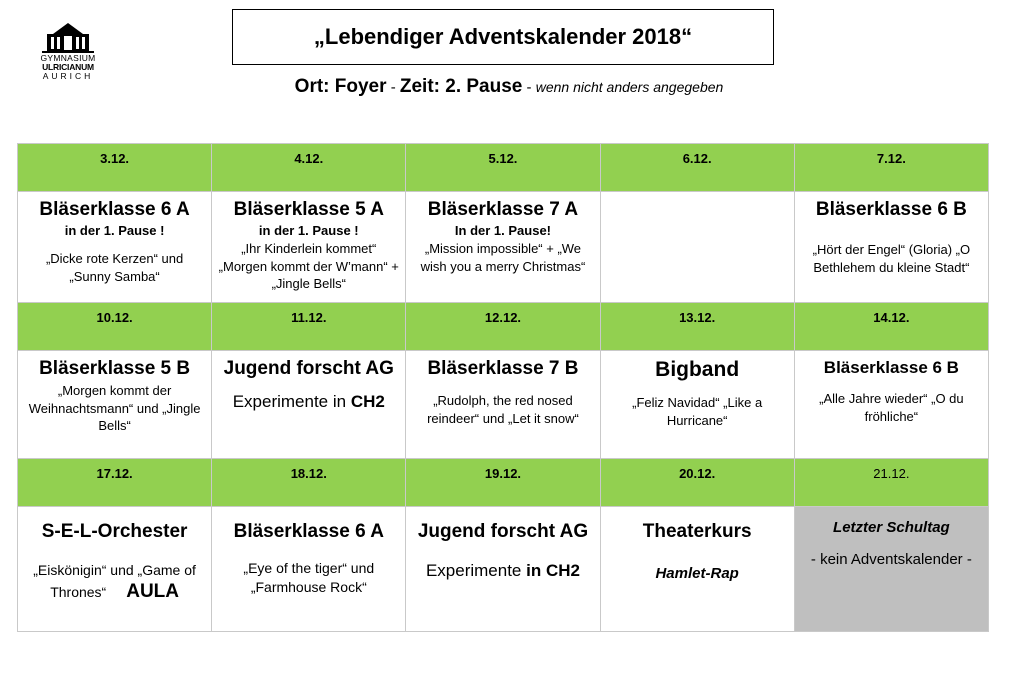 The height and width of the screenshot is (682, 1018). I want to click on date-cell: 11.12., so click(309, 326).